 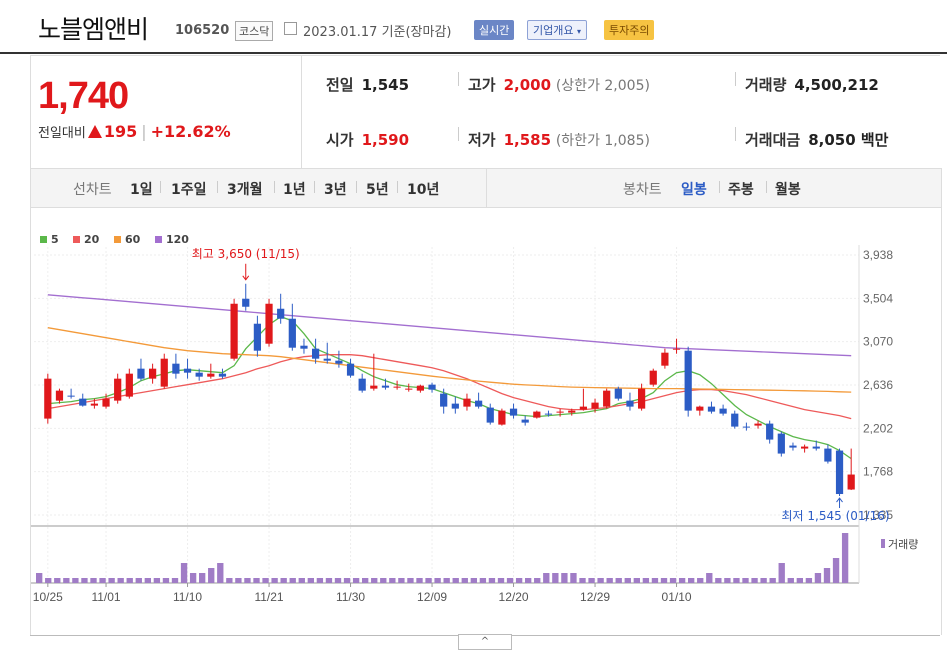 I want to click on annotation-high: 최고 3,650 (11/15), so click(x=246, y=254).